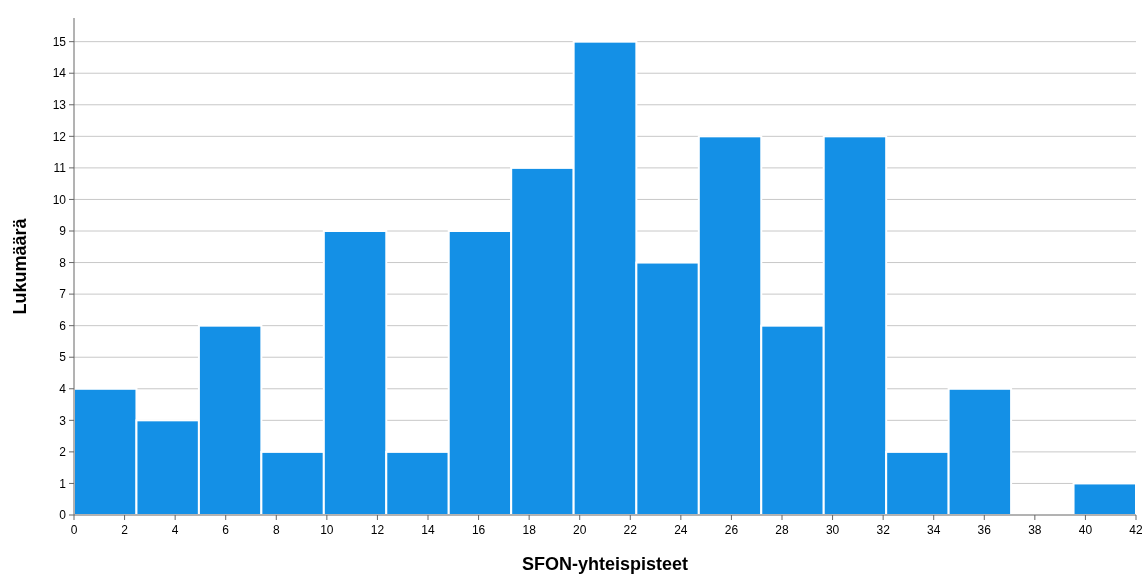 The height and width of the screenshot is (578, 1142). I want to click on x-tick-label: 36, so click(984, 530).